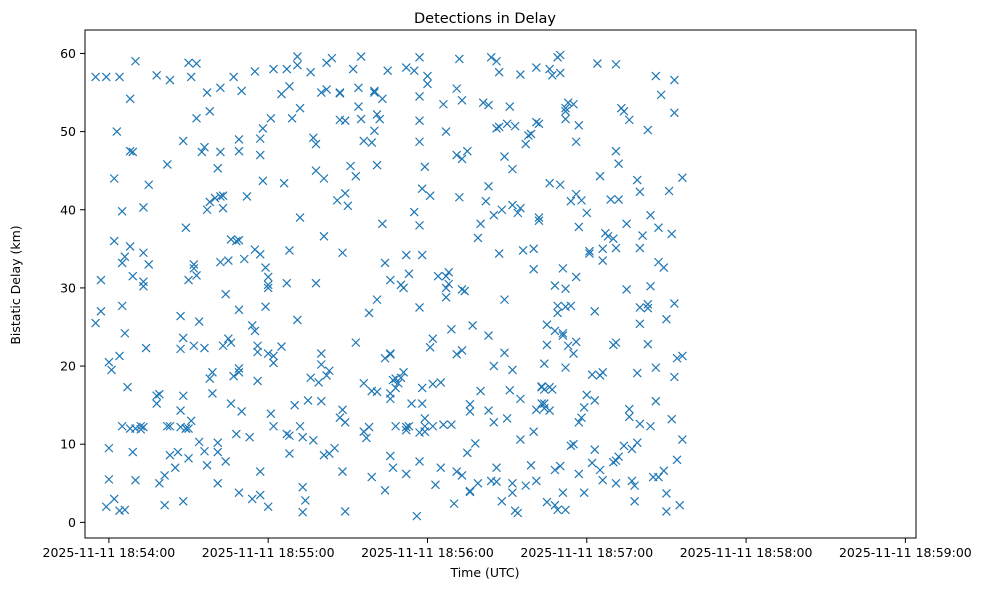 The width and height of the screenshot is (989, 595). I want to click on y-tick-label: 0, so click(72, 522).